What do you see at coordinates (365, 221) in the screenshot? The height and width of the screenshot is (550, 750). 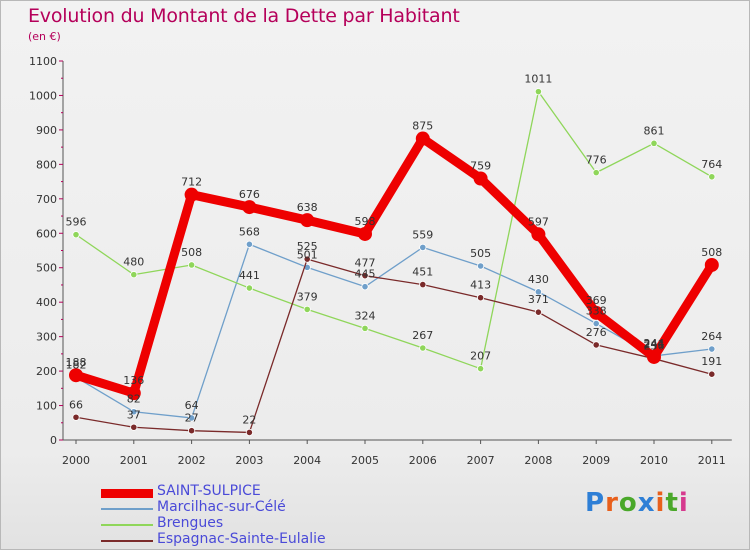 I see `data-label-0: 598` at bounding box center [365, 221].